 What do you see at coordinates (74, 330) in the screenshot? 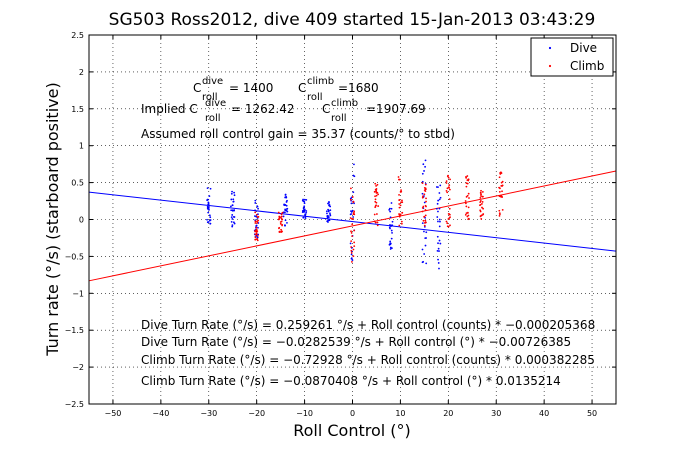
I see `y-tick-label: −1.5` at bounding box center [74, 330].